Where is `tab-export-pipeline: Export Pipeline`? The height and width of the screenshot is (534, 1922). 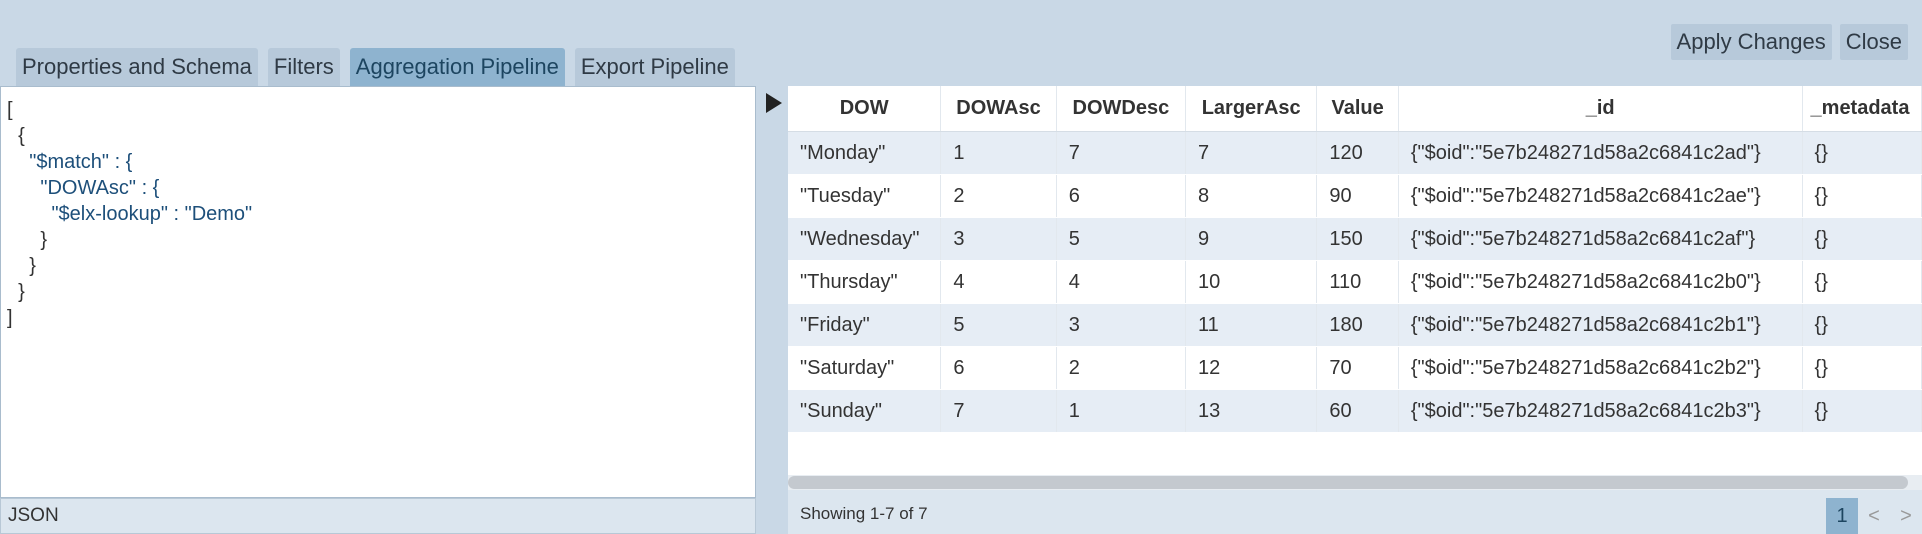 tab-export-pipeline: Export Pipeline is located at coordinates (654, 67).